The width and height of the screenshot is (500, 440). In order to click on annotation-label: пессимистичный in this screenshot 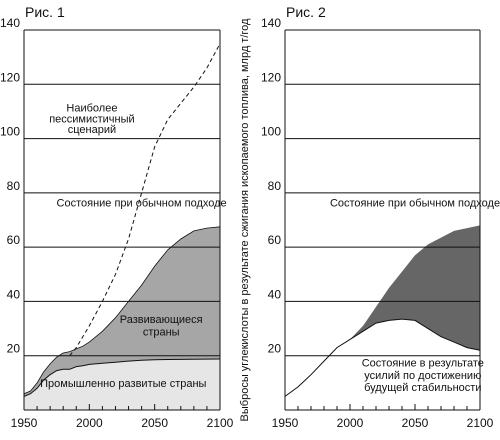, I will do `click(91, 119)`.